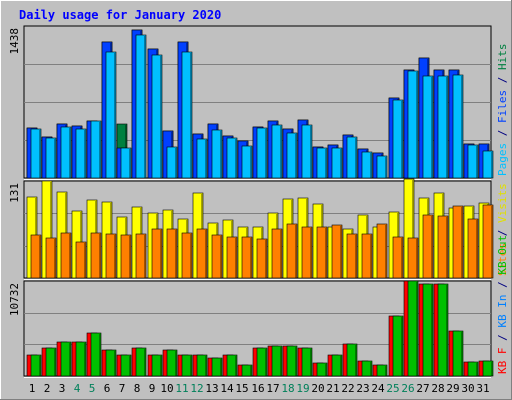 This screenshot has width=512, height=400. Describe the element at coordinates (502, 106) in the screenshot. I see `legend-entry: Files` at that location.